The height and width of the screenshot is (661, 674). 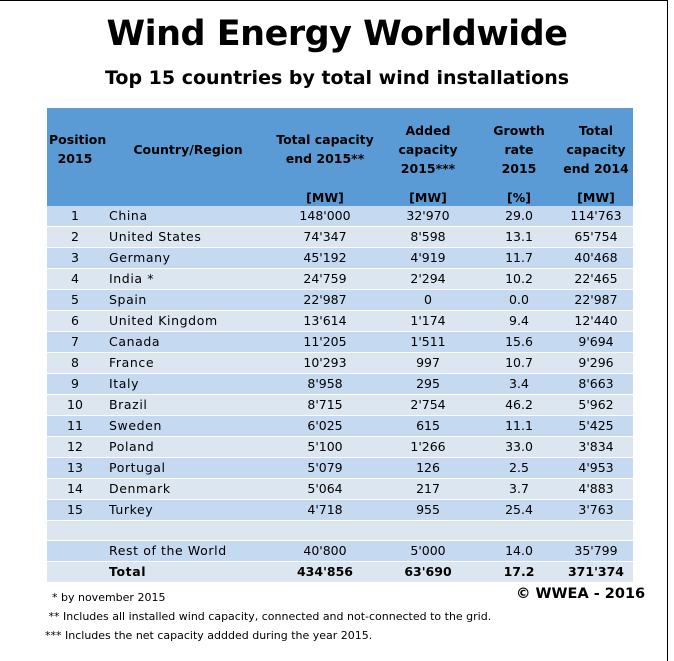 I want to click on cell-capacity-2015: 148'000, so click(x=325, y=216).